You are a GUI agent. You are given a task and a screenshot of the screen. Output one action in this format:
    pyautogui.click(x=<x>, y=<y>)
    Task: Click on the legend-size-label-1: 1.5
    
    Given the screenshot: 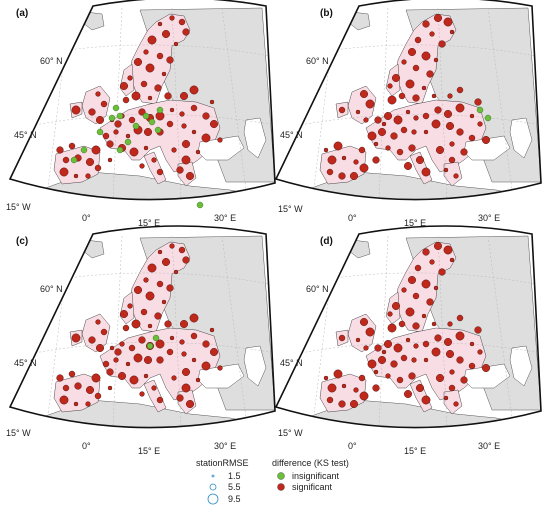 What is the action you would take?
    pyautogui.click(x=234, y=476)
    